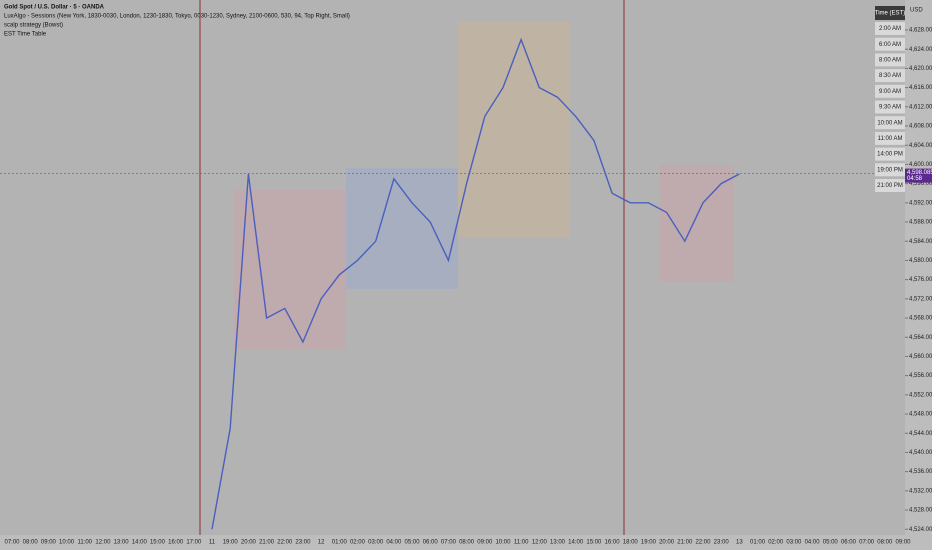 The width and height of the screenshot is (932, 550). Describe the element at coordinates (920, 50) in the screenshot. I see `y-tick-label: 4,624.000` at that location.